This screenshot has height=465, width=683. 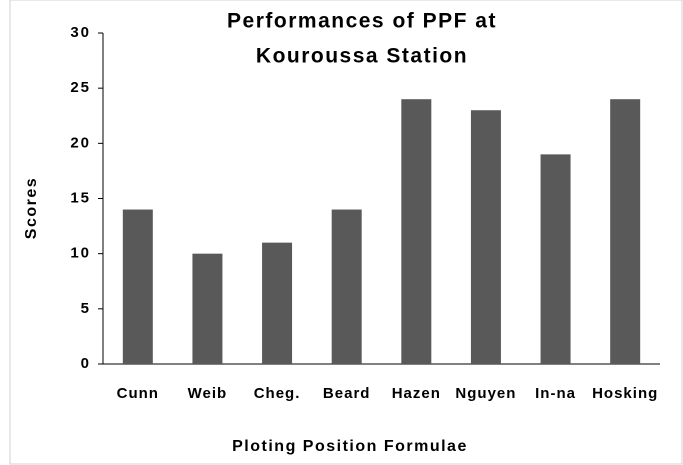 I want to click on chart-title: Performances of PPF at, so click(x=362, y=21).